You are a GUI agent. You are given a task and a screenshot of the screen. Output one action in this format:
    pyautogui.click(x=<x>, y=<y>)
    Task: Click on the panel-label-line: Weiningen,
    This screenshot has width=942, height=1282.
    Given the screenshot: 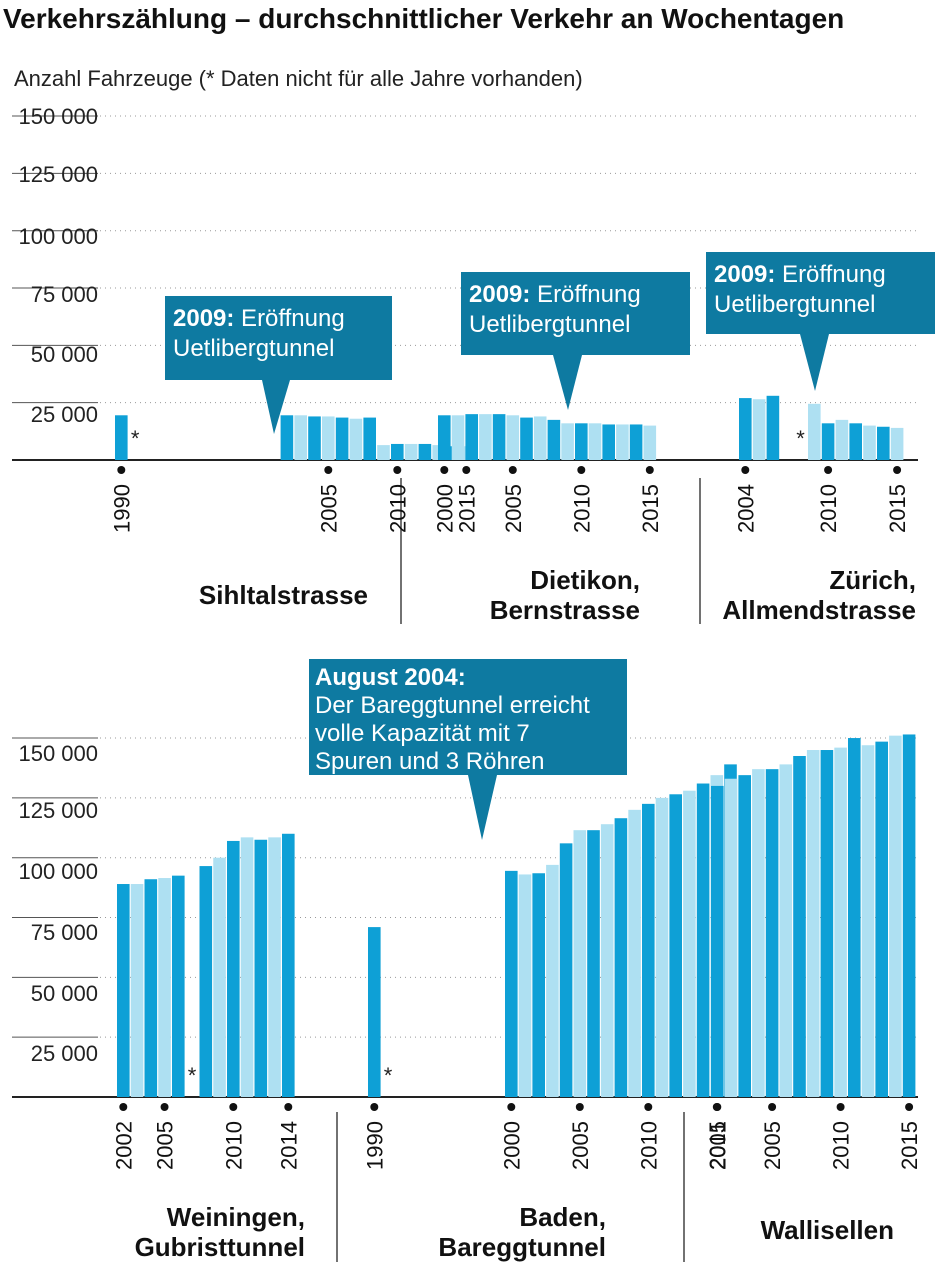 What is the action you would take?
    pyautogui.click(x=236, y=1217)
    